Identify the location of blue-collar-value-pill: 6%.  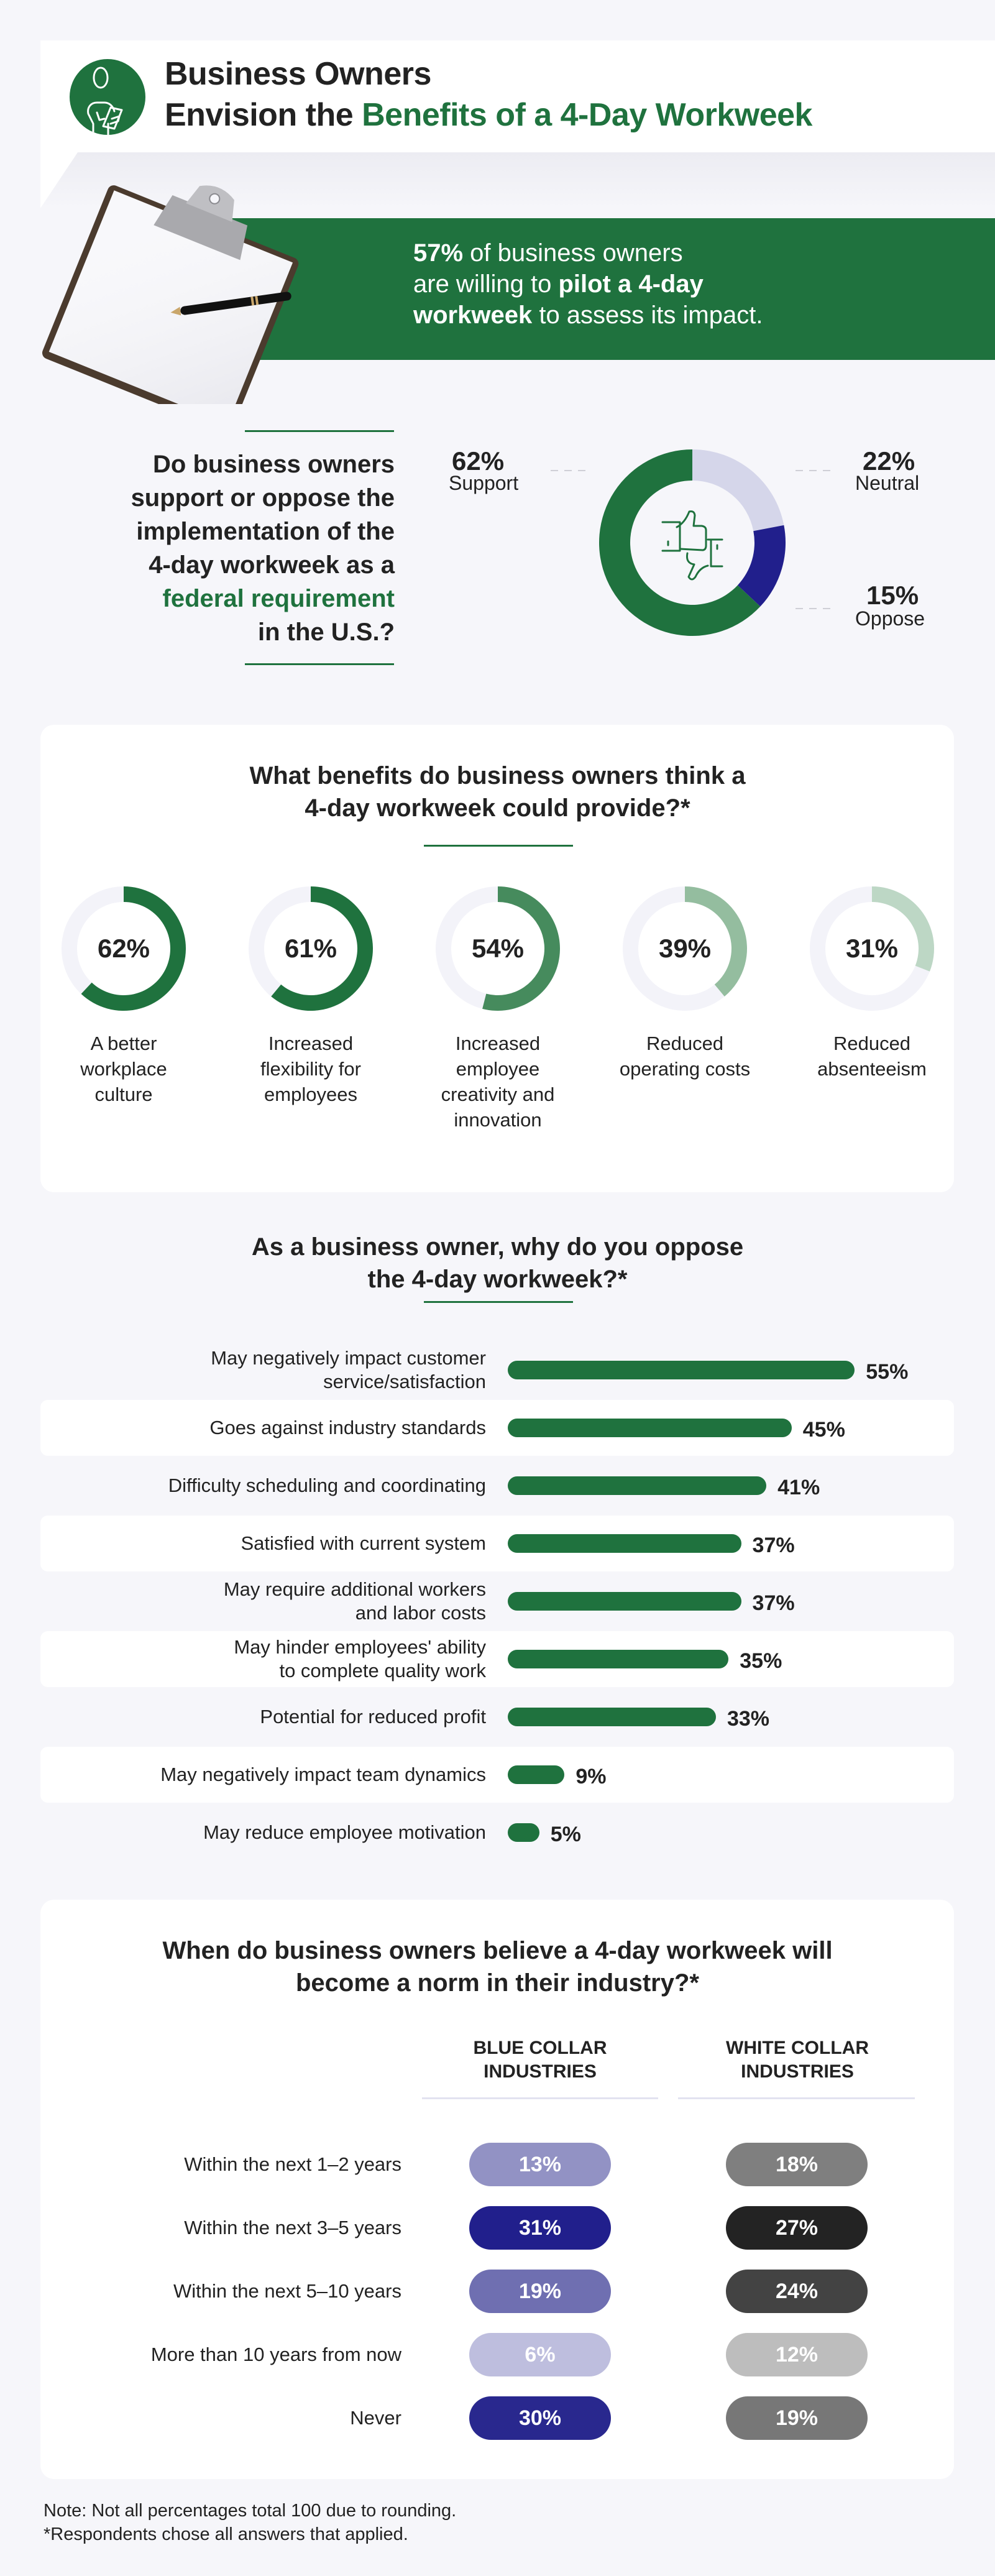
(540, 2354).